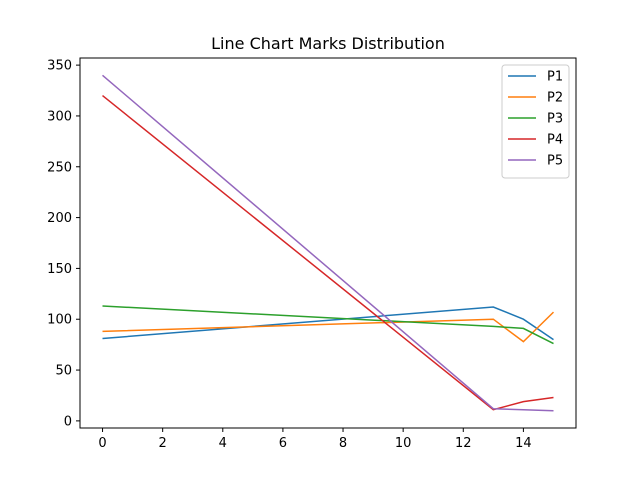 This screenshot has height=480, width=640. I want to click on y-tick-label: 250, so click(59, 167).